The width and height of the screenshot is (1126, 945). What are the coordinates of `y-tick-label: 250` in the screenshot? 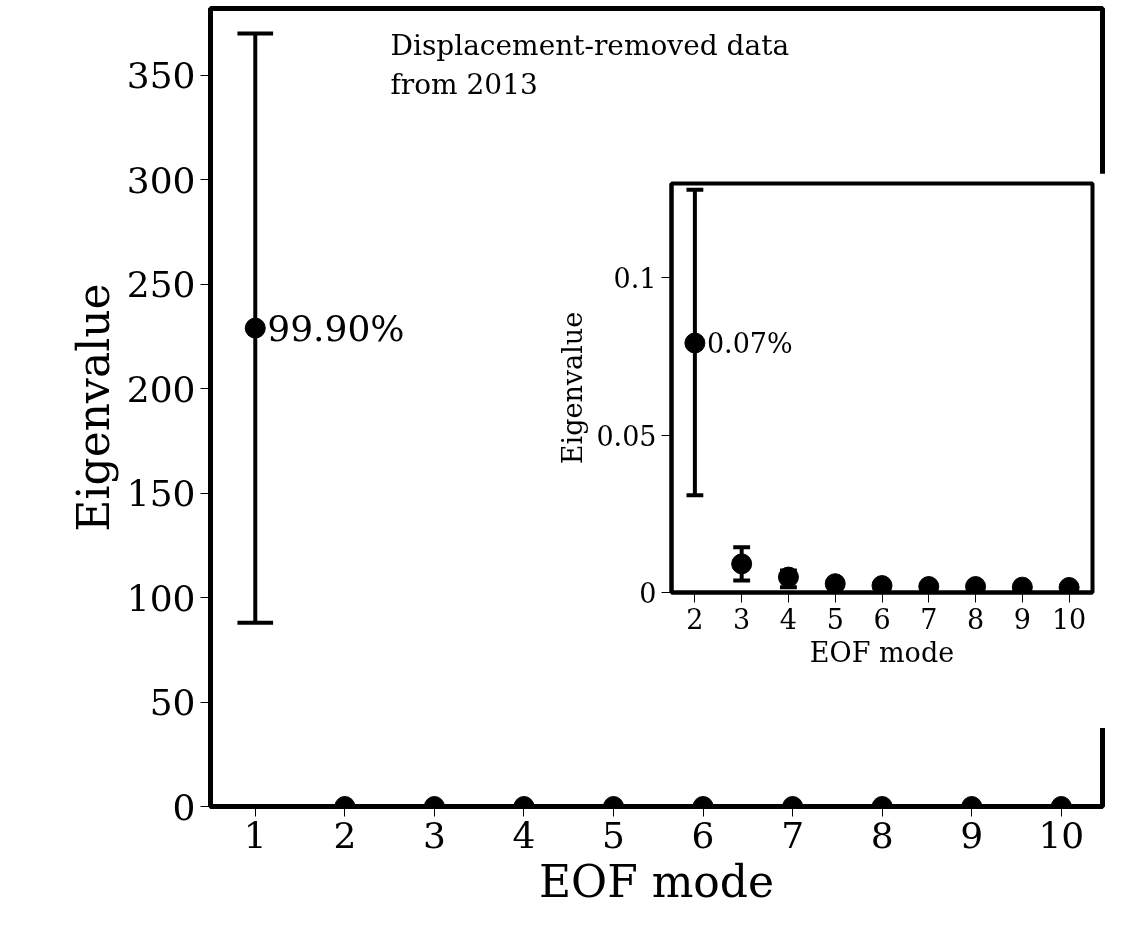 It's located at (161, 285).